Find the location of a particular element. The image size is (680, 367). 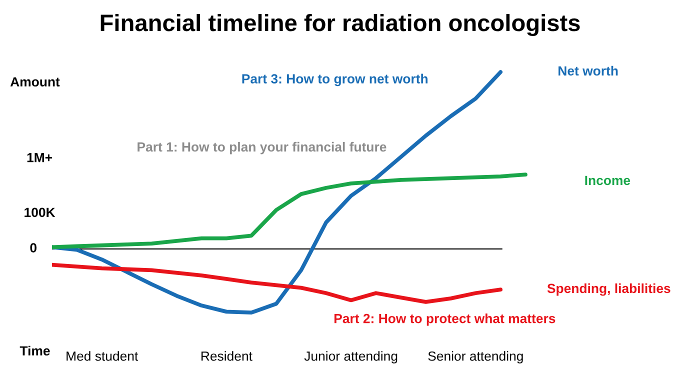

annotation: Part 1: How to plan your financial future is located at coordinates (262, 148).